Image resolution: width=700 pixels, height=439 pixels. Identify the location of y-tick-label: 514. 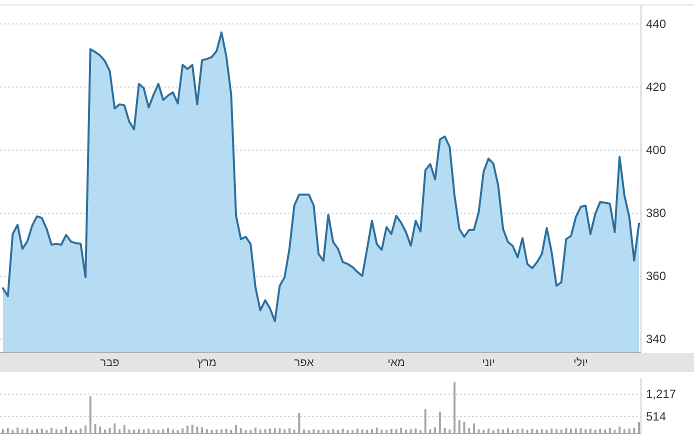
(656, 417).